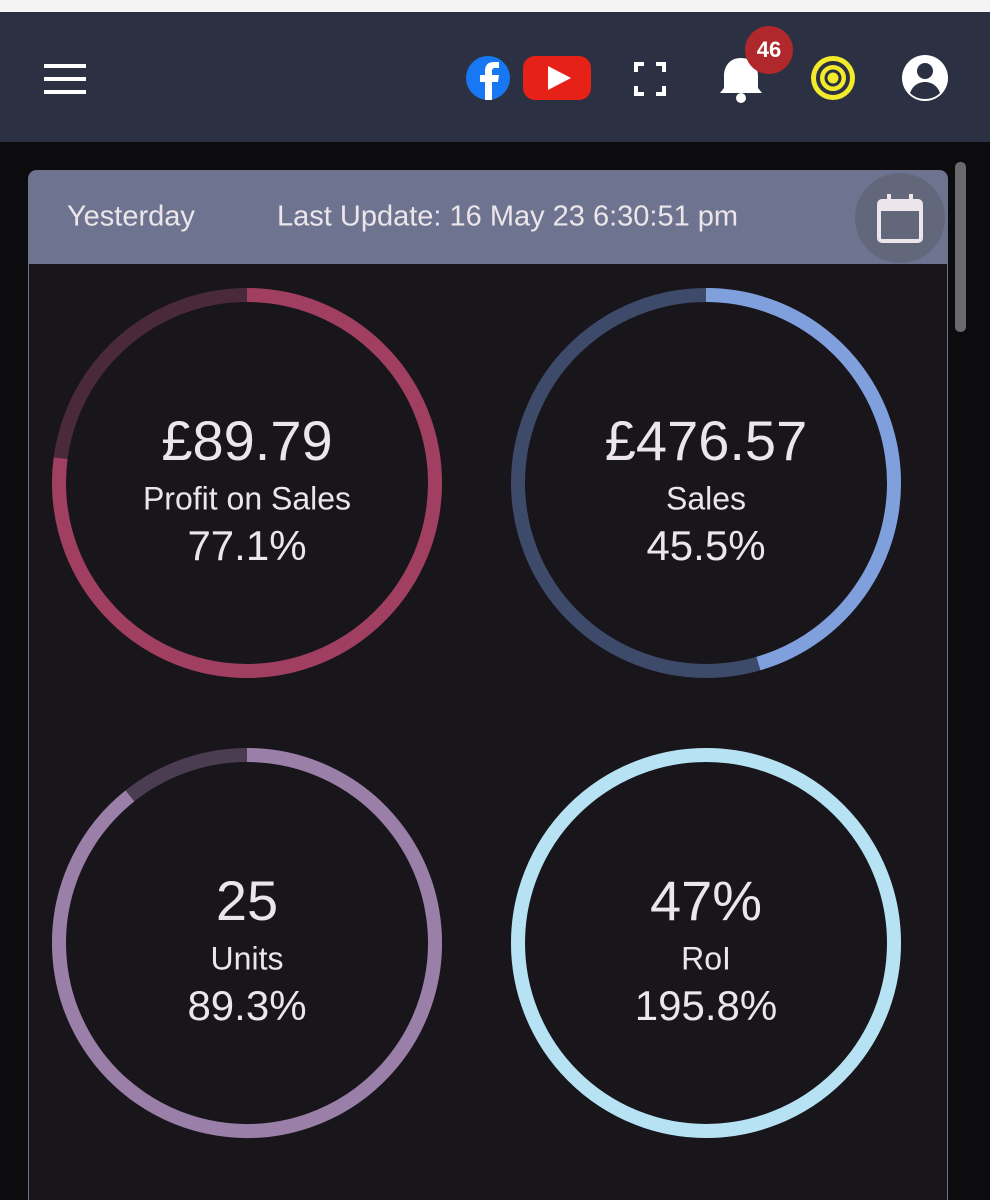  Describe the element at coordinates (706, 498) in the screenshot. I see `gauge-name: Sales` at that location.